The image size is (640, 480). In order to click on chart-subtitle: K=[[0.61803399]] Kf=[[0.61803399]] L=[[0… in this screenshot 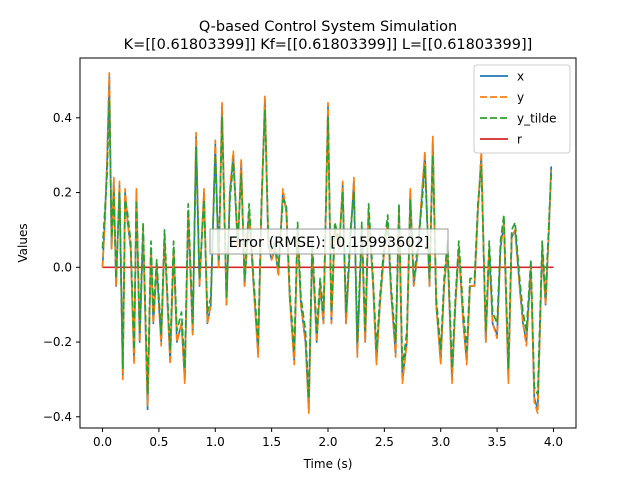, I will do `click(328, 45)`.